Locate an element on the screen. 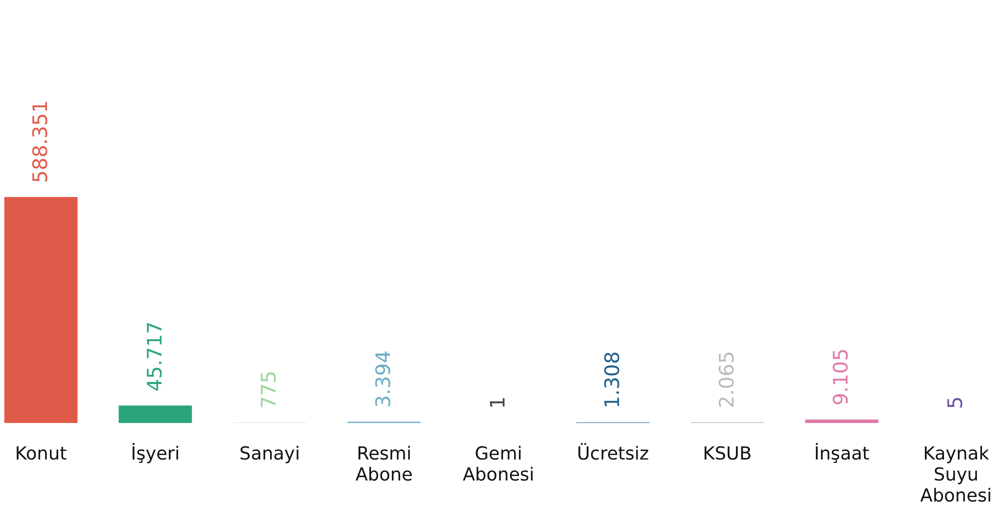 This screenshot has width=999, height=513. data-label: 1 is located at coordinates (498, 402).